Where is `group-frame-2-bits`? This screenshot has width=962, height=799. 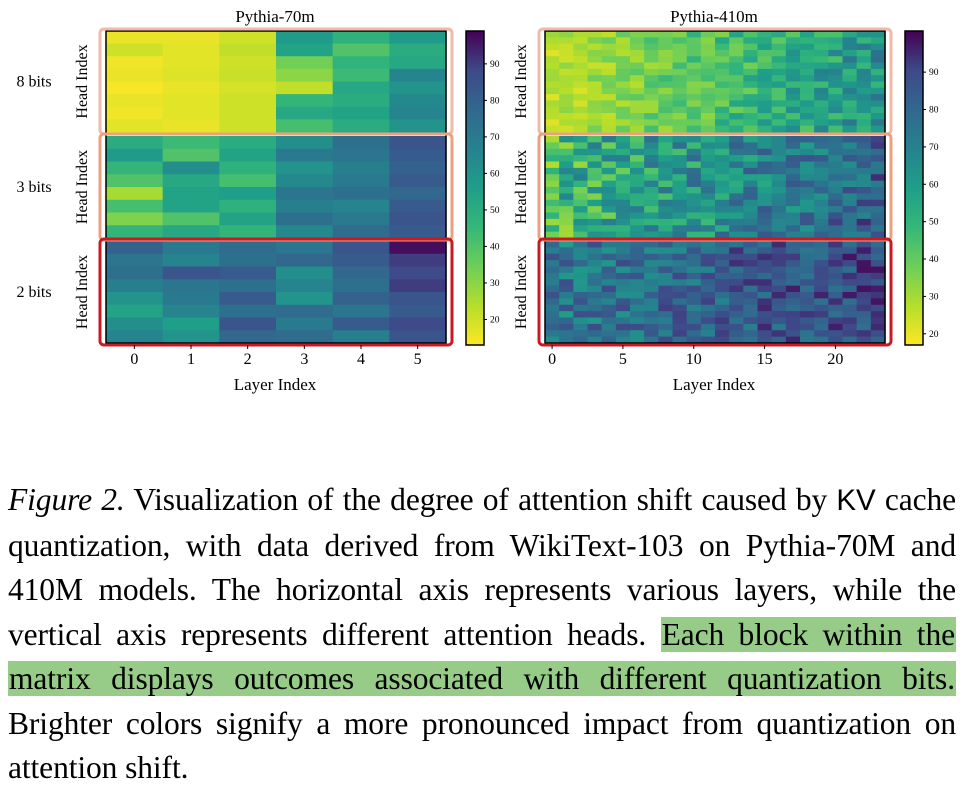
group-frame-2-bits is located at coordinates (276, 292).